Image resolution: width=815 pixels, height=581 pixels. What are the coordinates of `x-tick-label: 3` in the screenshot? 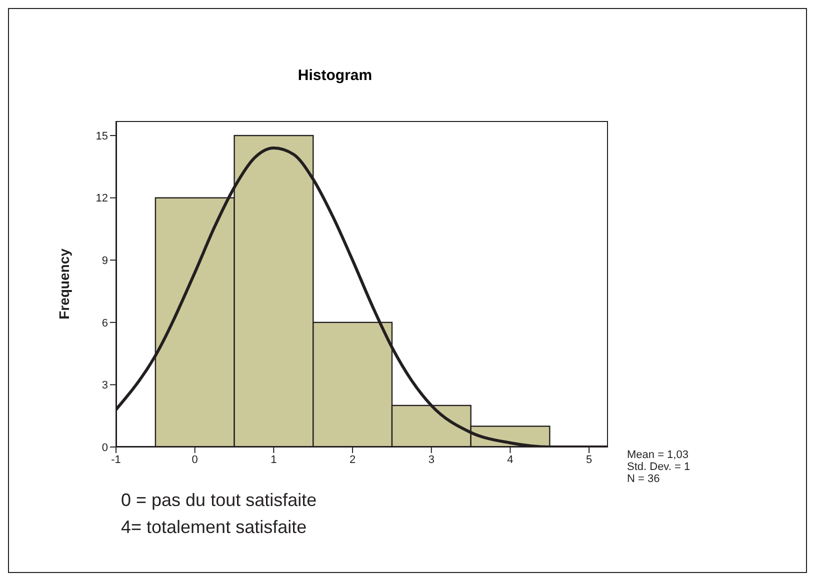 It's located at (431, 460).